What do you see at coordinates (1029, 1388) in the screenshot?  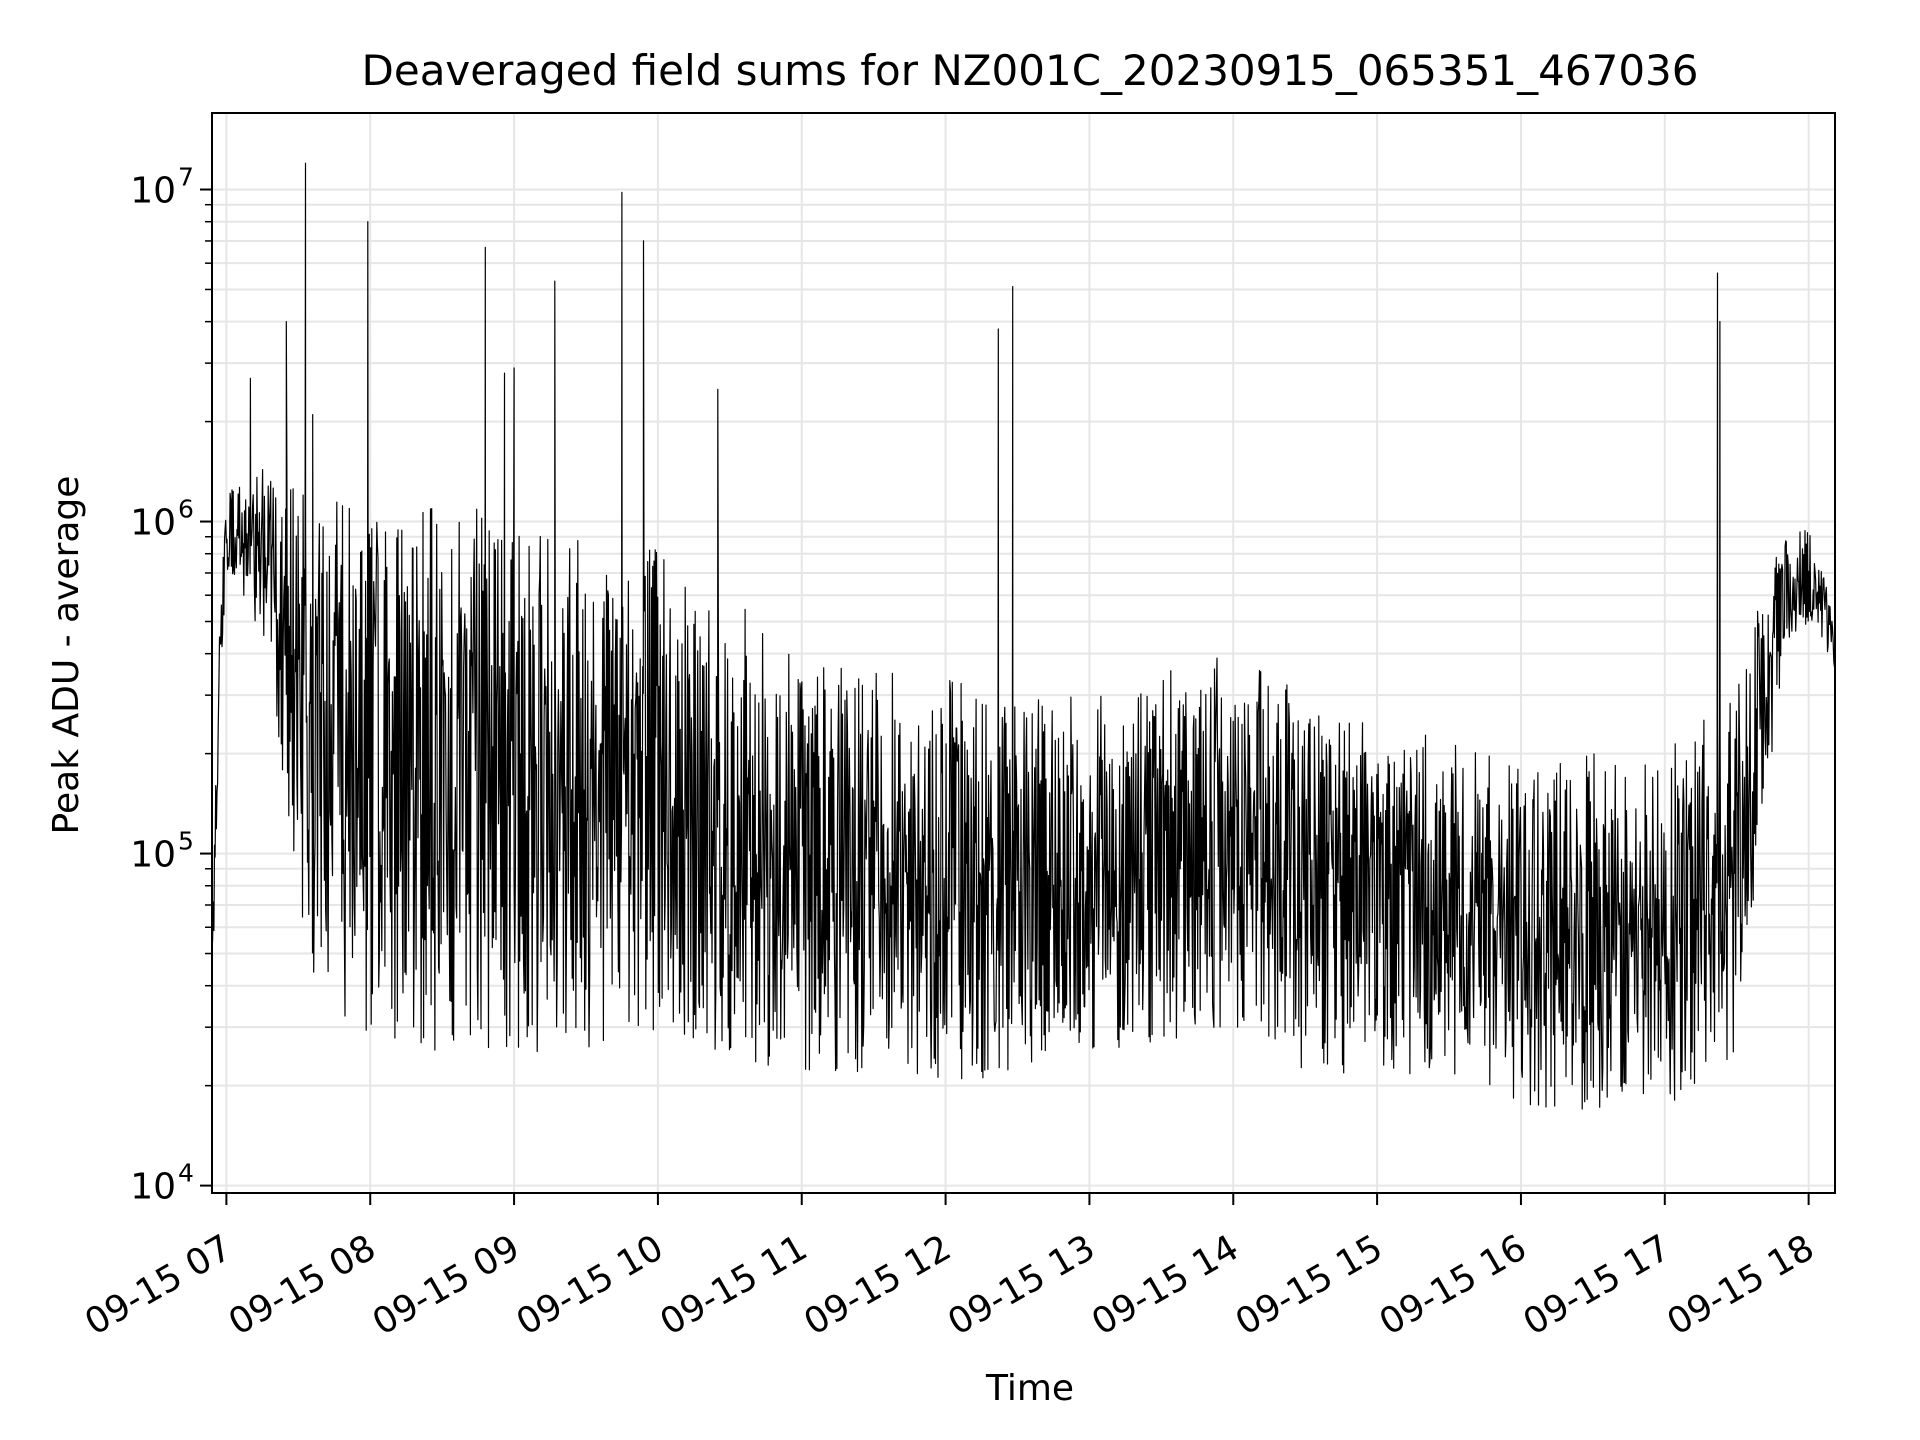 I see `x-axis-label: Time` at bounding box center [1029, 1388].